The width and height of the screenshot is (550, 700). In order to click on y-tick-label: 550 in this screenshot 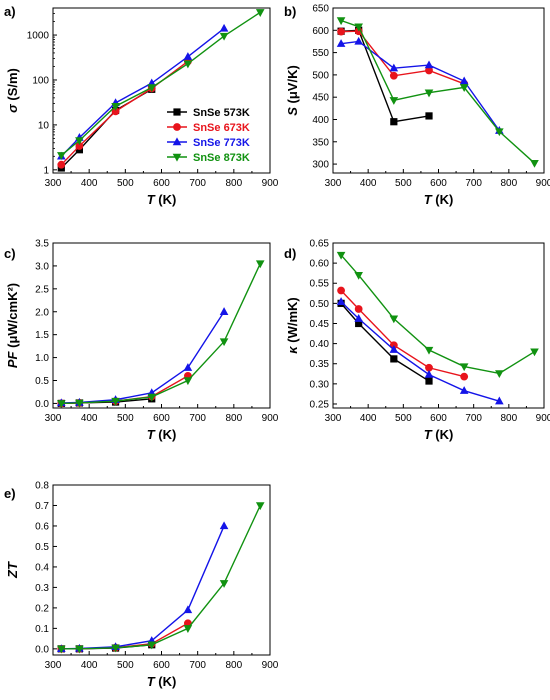, I will do `click(320, 53)`.